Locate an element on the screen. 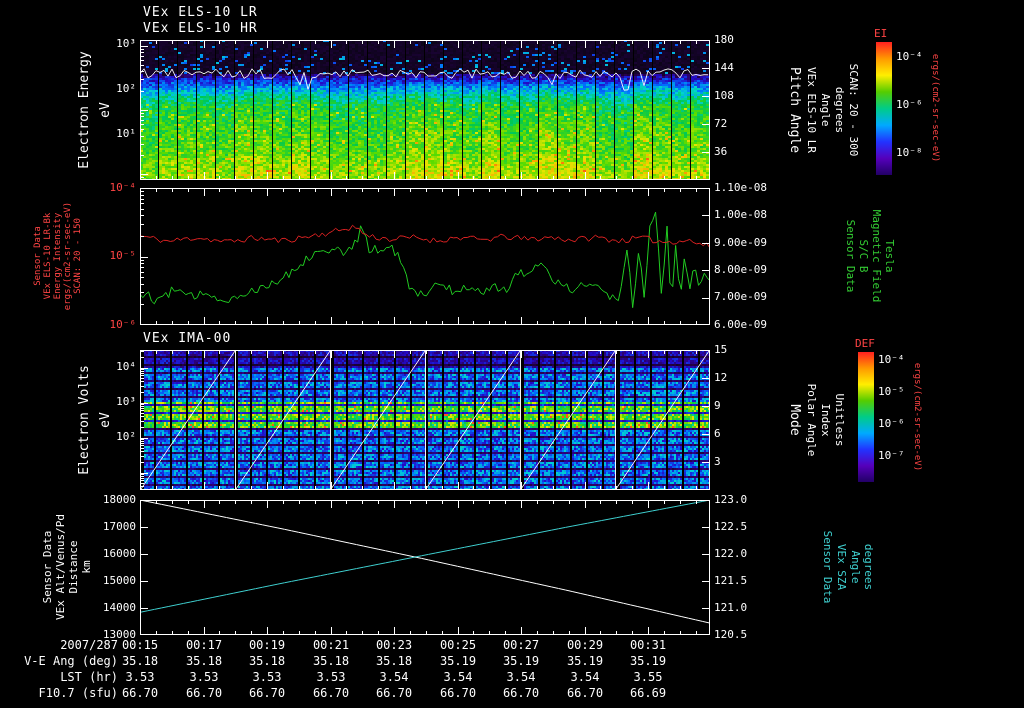  p4-yaxis-label: km is located at coordinates (86, 567).